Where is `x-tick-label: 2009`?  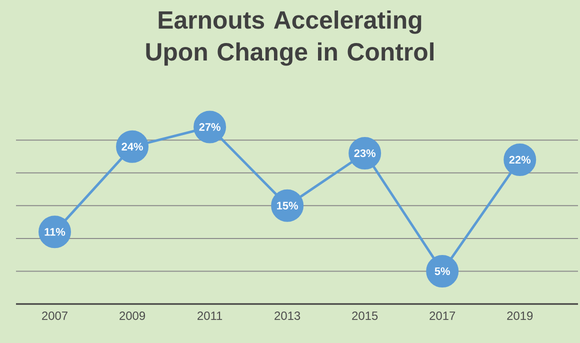 x-tick-label: 2009 is located at coordinates (132, 316).